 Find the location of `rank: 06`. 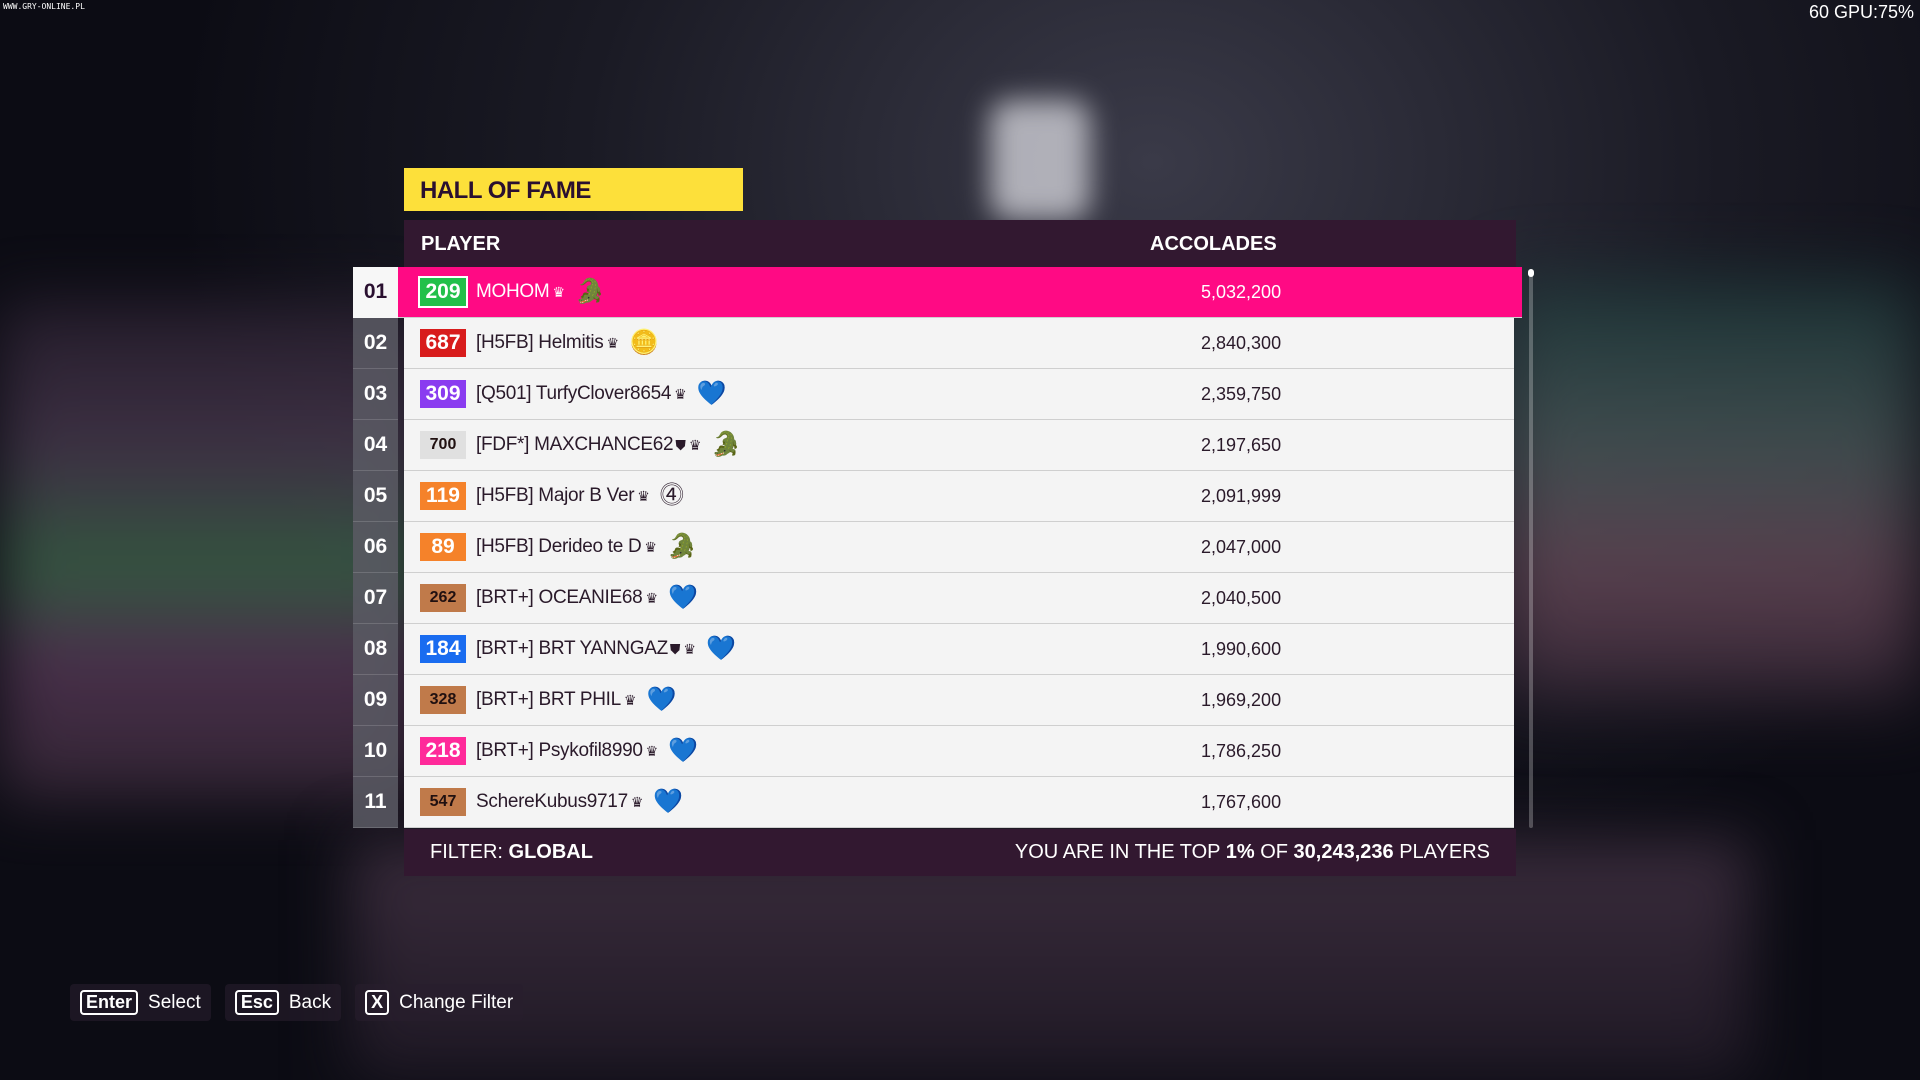

rank: 06 is located at coordinates (375, 547).